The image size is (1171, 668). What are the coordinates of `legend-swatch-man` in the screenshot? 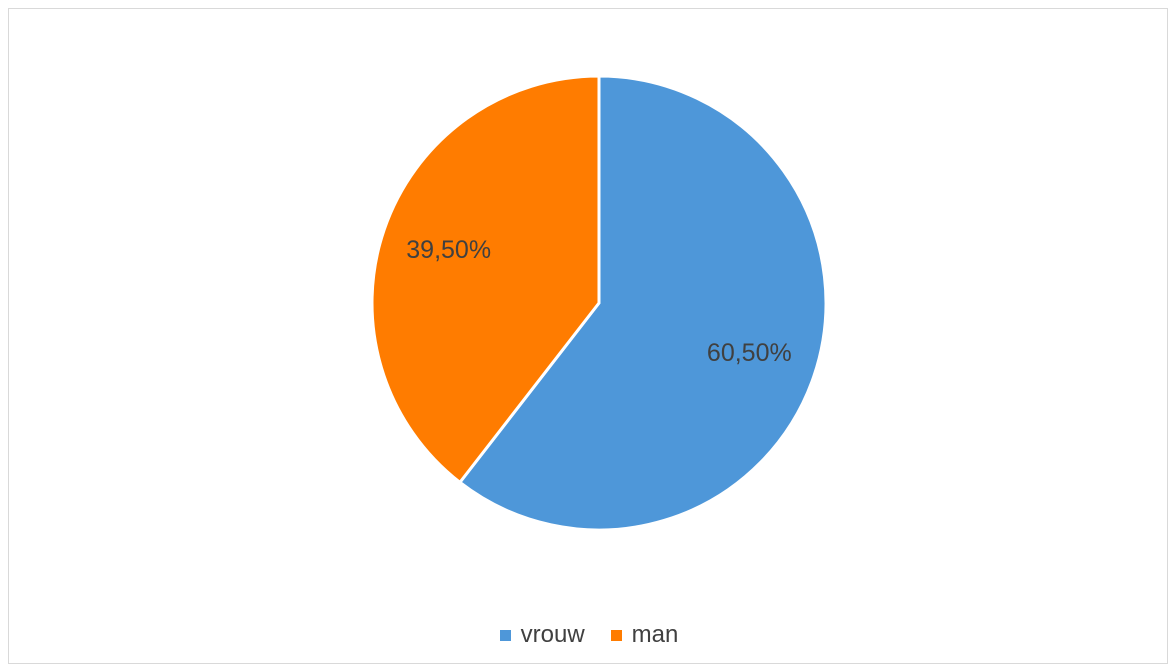 It's located at (616, 635).